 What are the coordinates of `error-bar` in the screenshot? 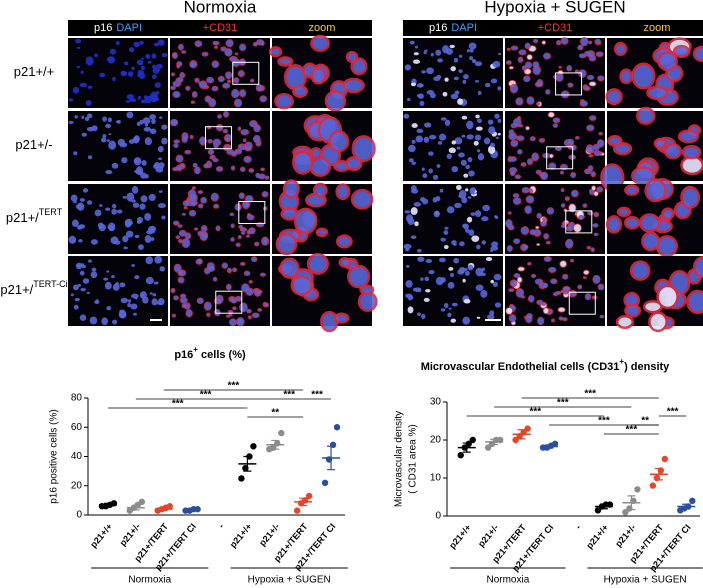 It's located at (549, 446).